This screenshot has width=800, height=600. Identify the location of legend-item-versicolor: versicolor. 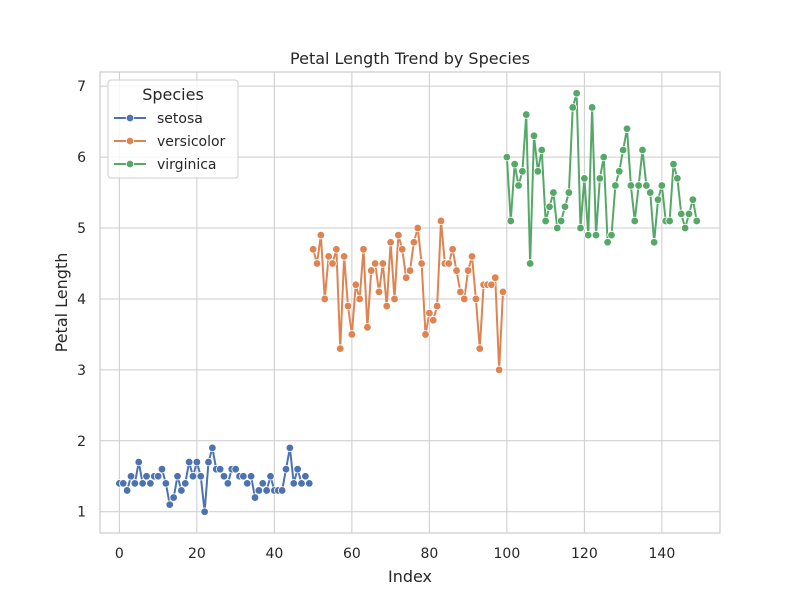
(170, 142).